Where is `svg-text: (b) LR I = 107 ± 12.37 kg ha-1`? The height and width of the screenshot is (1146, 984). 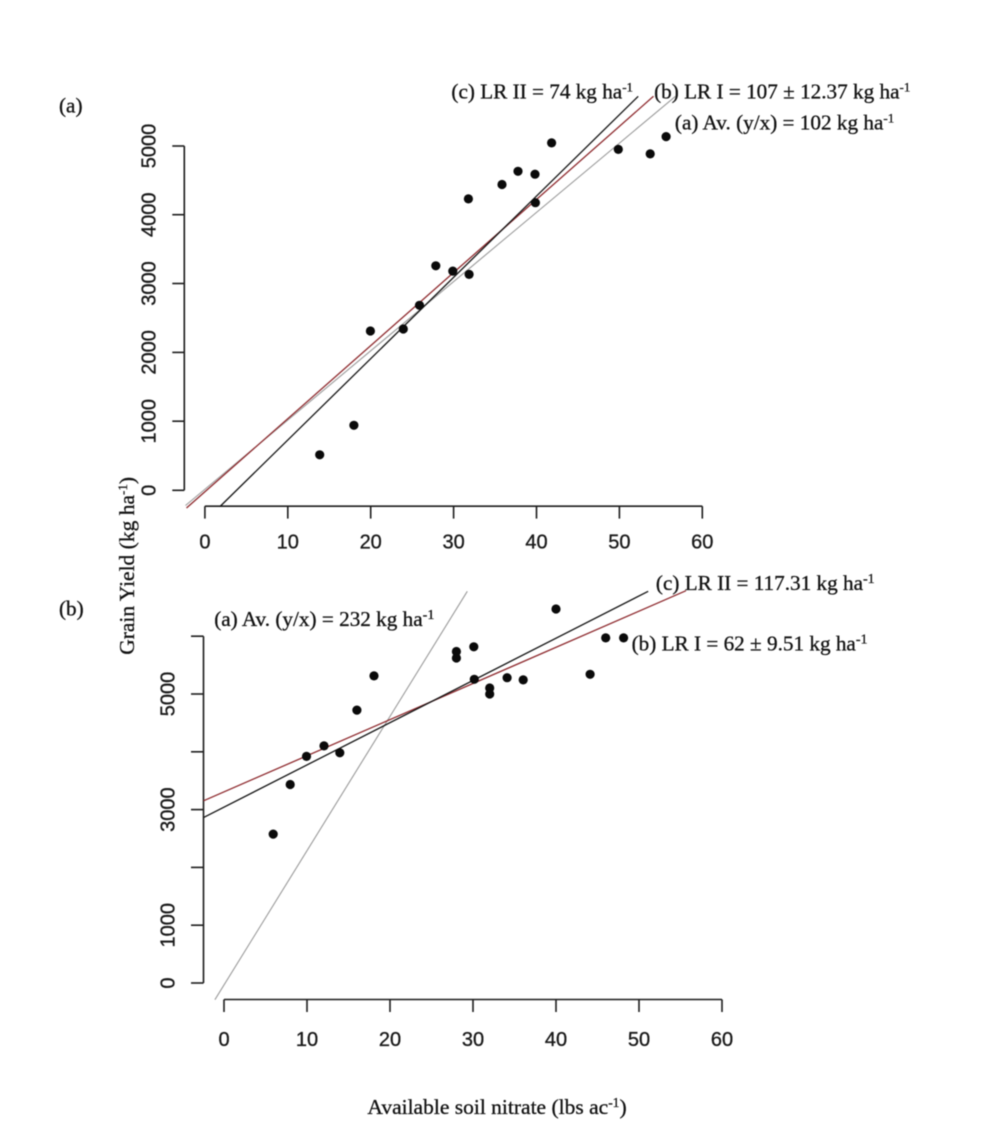
svg-text: (b) LR I = 107 ± 12.37 kg ha-1 is located at coordinates (782, 92).